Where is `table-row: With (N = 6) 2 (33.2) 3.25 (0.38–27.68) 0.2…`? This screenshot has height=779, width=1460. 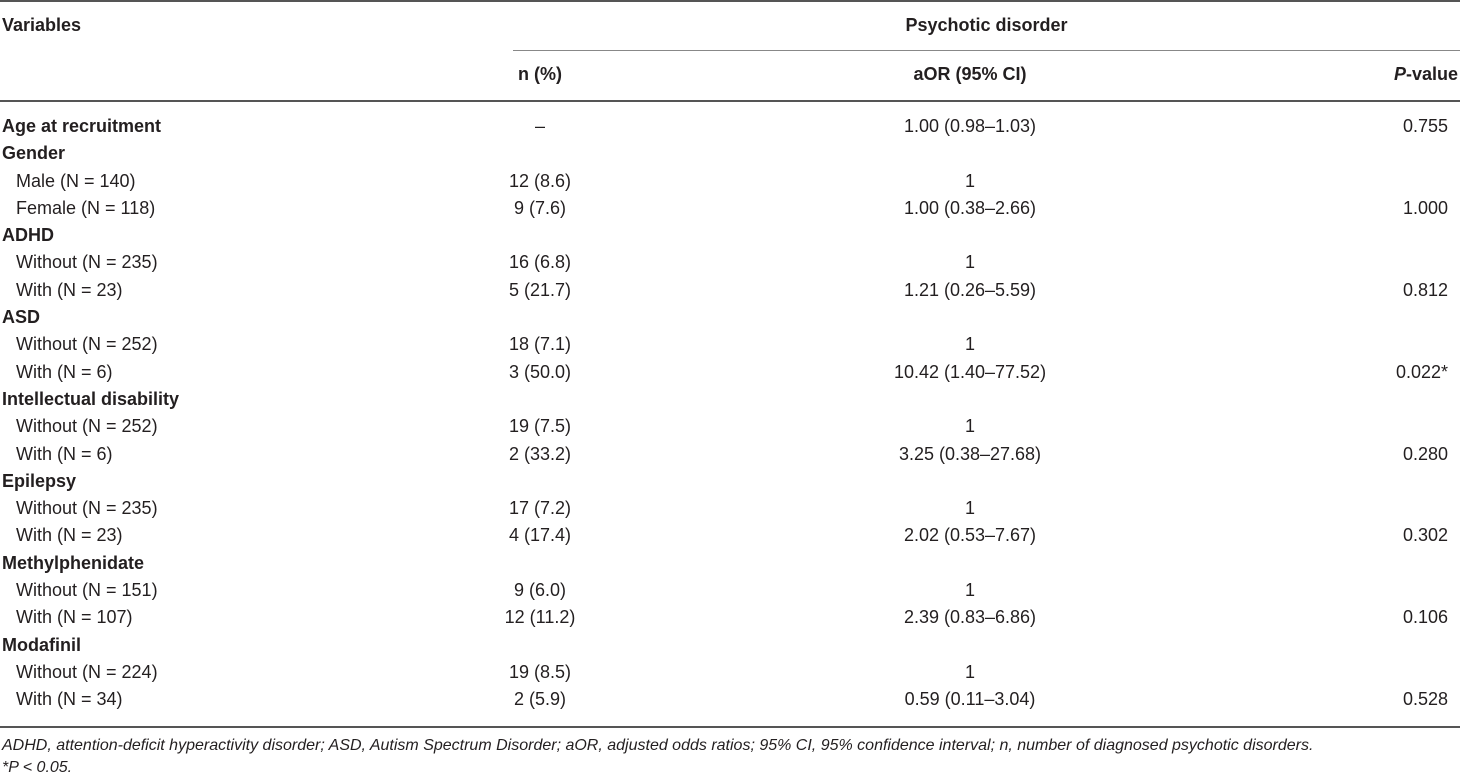 table-row: With (N = 6) 2 (33.2) 3.25 (0.38–27.68) 0.2… is located at coordinates (730, 454).